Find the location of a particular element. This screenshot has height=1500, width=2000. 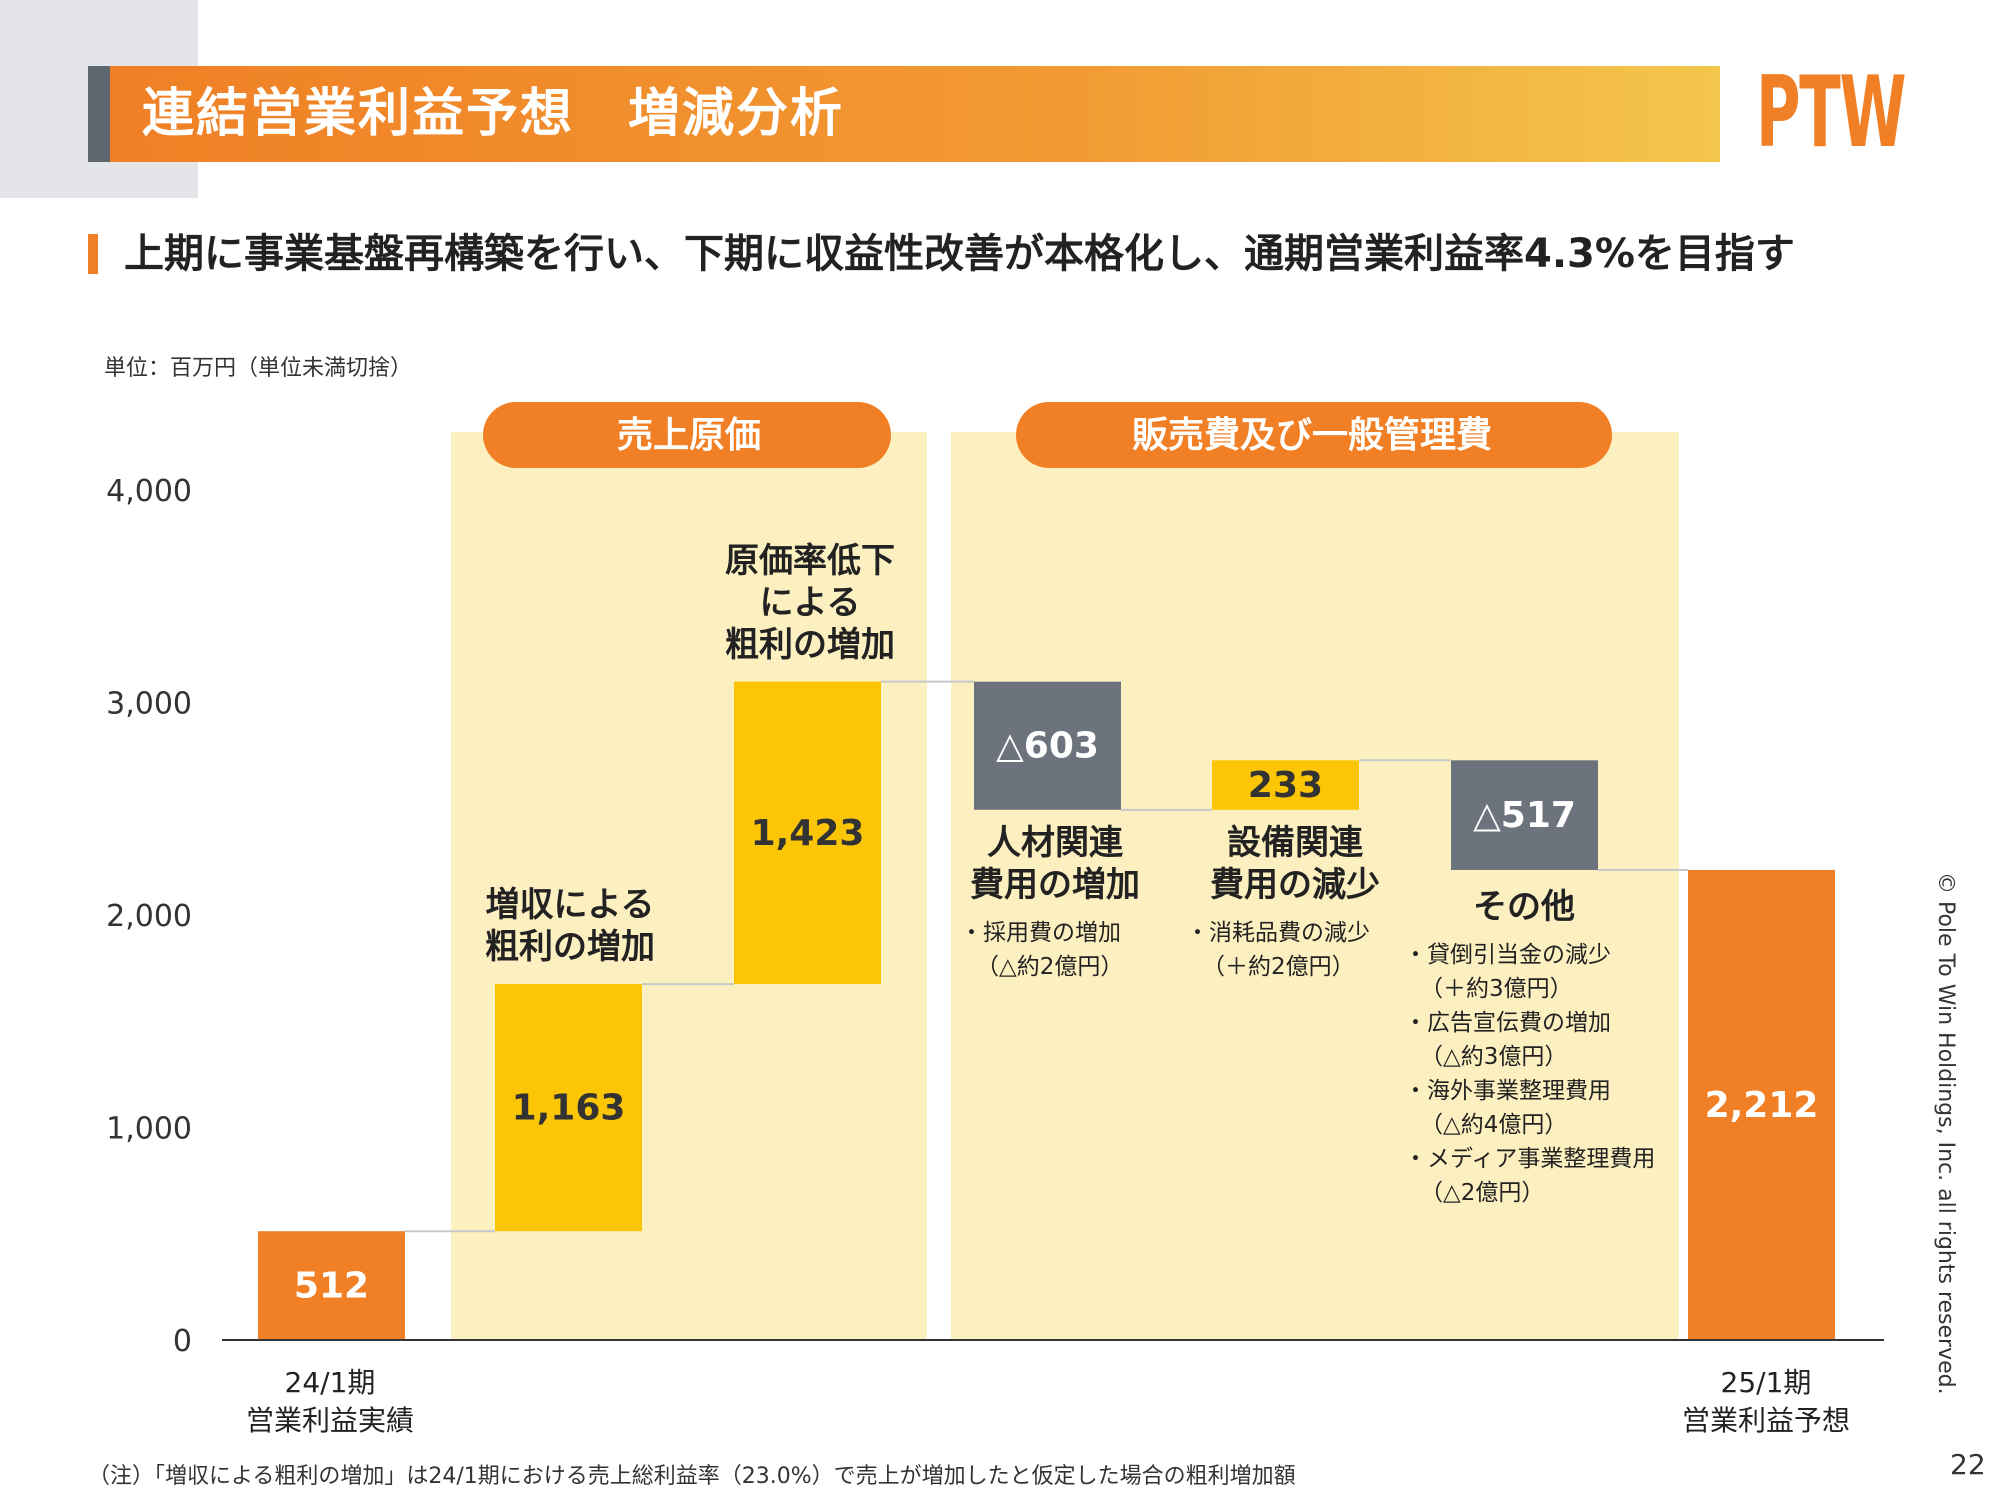

y-tick-label: 2,000 is located at coordinates (149, 916).